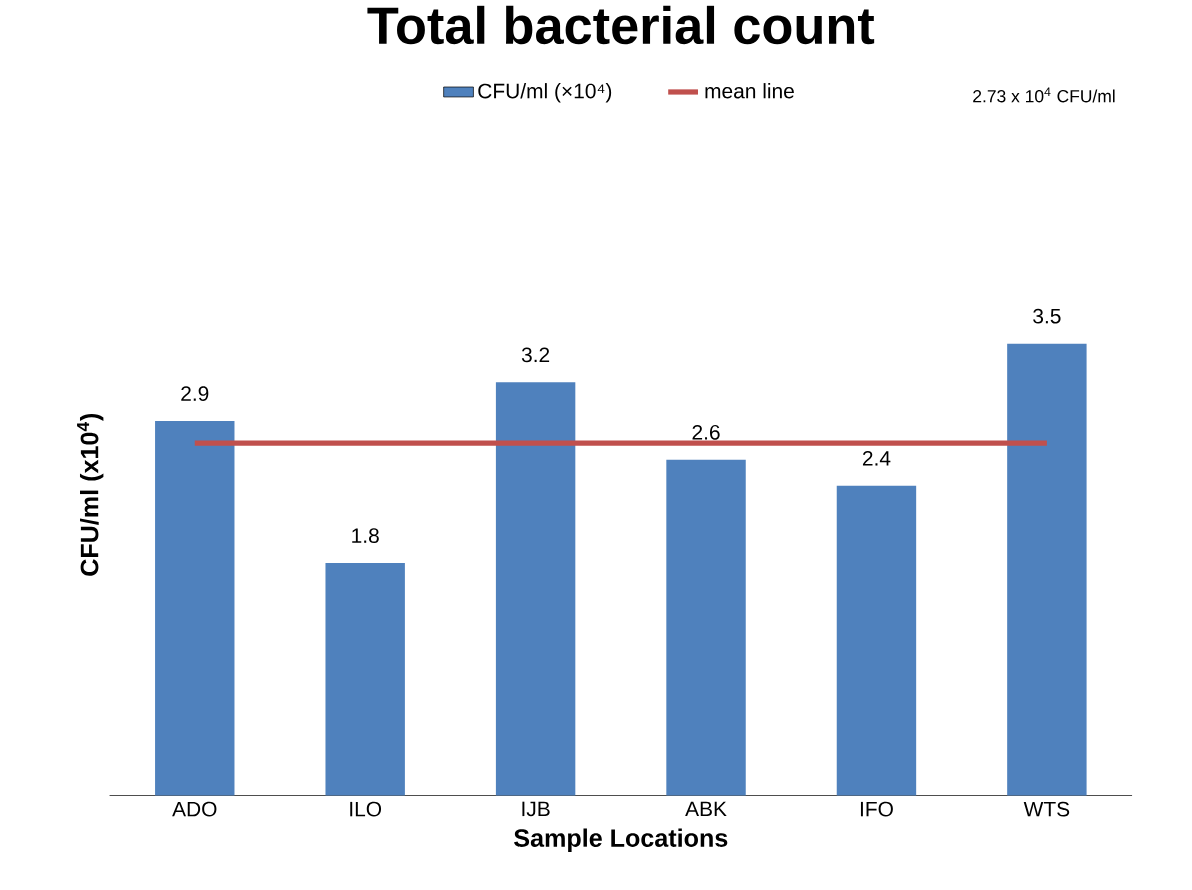 Image resolution: width=1192 pixels, height=890 pixels. I want to click on text: 2.73 x 10$^{4}$ CFU/ml, so click(1044, 95).